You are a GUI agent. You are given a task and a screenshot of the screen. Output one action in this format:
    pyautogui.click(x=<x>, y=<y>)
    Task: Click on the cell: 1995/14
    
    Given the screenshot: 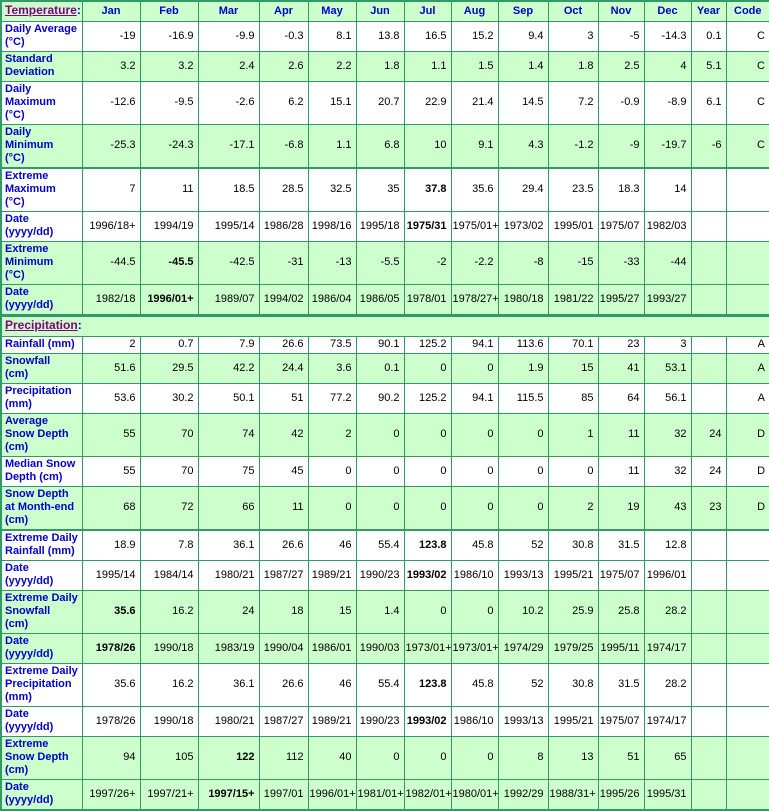 What is the action you would take?
    pyautogui.click(x=228, y=226)
    